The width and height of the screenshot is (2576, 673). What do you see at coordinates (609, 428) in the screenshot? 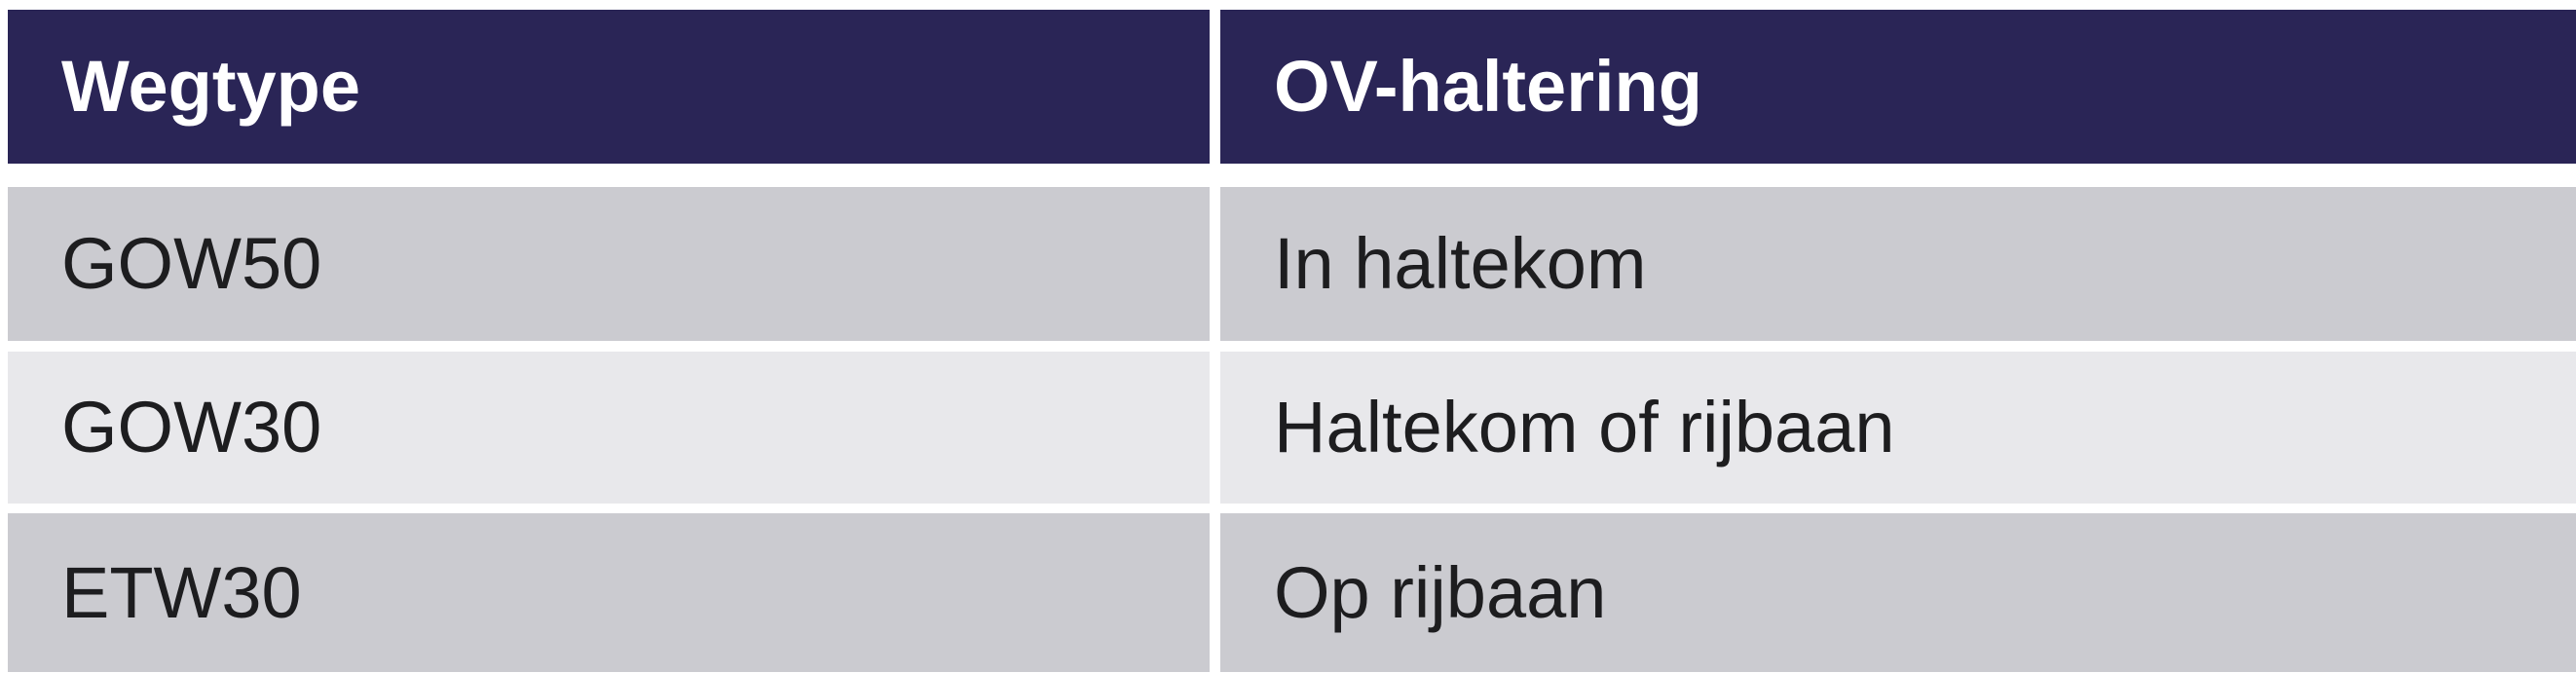
I see `cell-wegtype: GOW30` at bounding box center [609, 428].